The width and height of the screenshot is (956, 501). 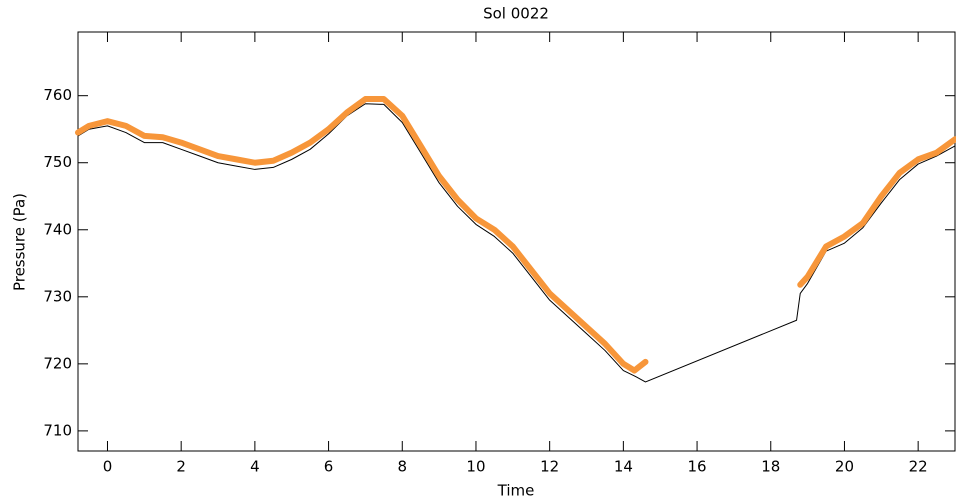 What do you see at coordinates (181, 467) in the screenshot?
I see `x-tick-label: 2` at bounding box center [181, 467].